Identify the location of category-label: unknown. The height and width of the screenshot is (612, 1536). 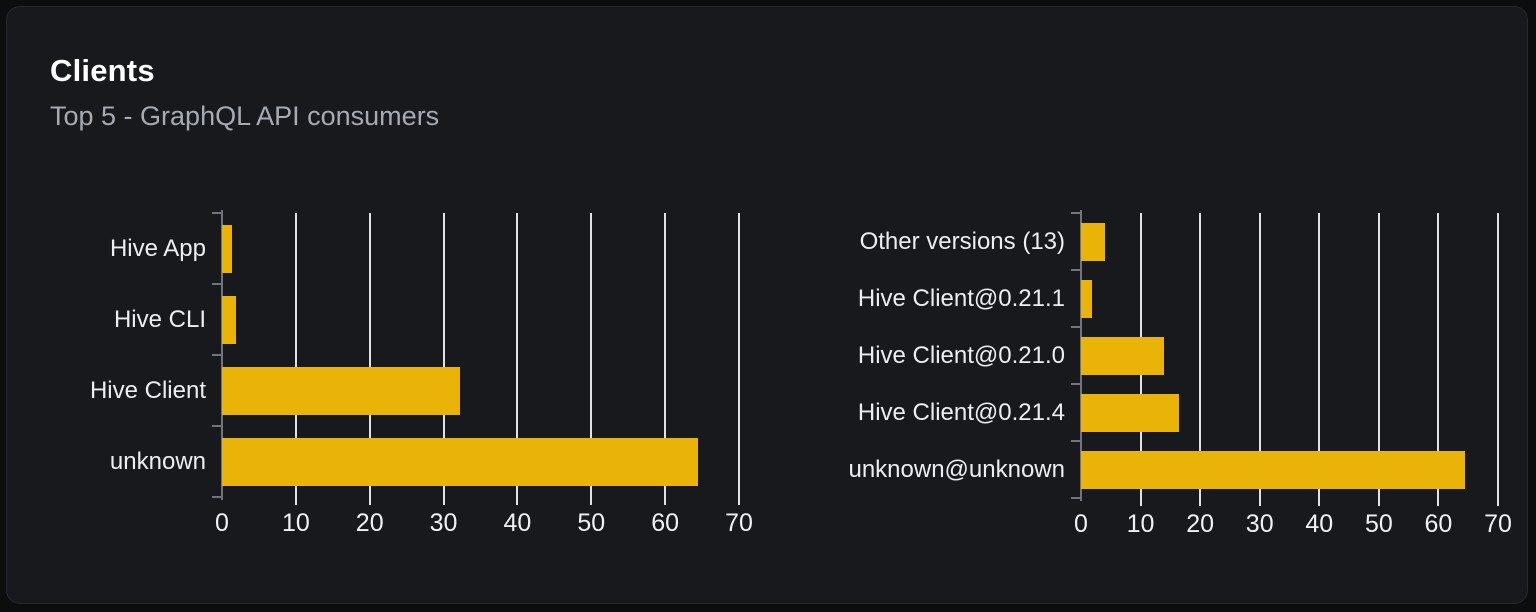
(157, 461).